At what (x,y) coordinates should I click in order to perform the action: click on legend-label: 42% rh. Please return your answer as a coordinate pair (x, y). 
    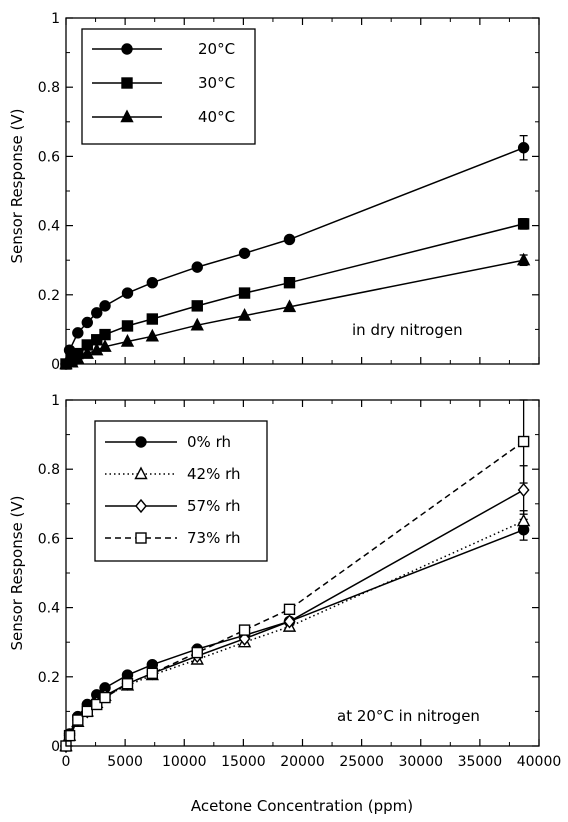
    Looking at the image, I should click on (214, 474).